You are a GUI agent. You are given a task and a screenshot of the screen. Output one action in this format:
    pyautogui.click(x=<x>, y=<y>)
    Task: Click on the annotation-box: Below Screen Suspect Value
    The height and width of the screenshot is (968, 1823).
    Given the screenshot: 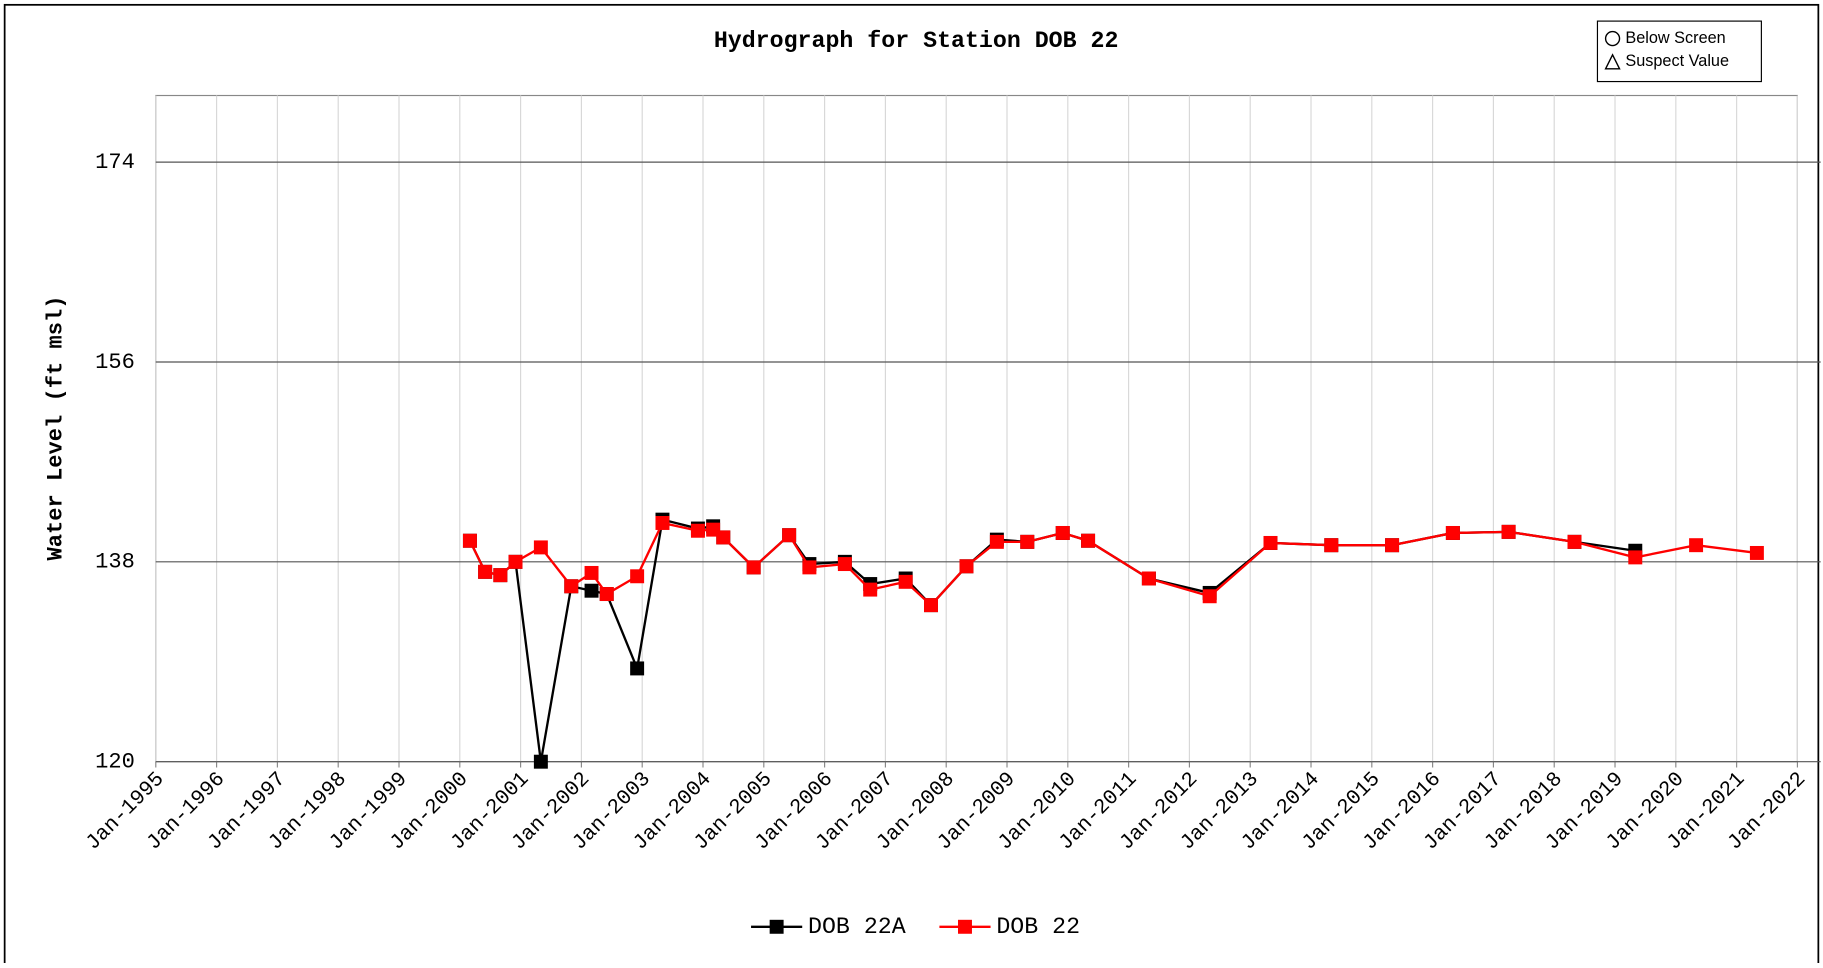 What is the action you would take?
    pyautogui.click(x=1679, y=51)
    